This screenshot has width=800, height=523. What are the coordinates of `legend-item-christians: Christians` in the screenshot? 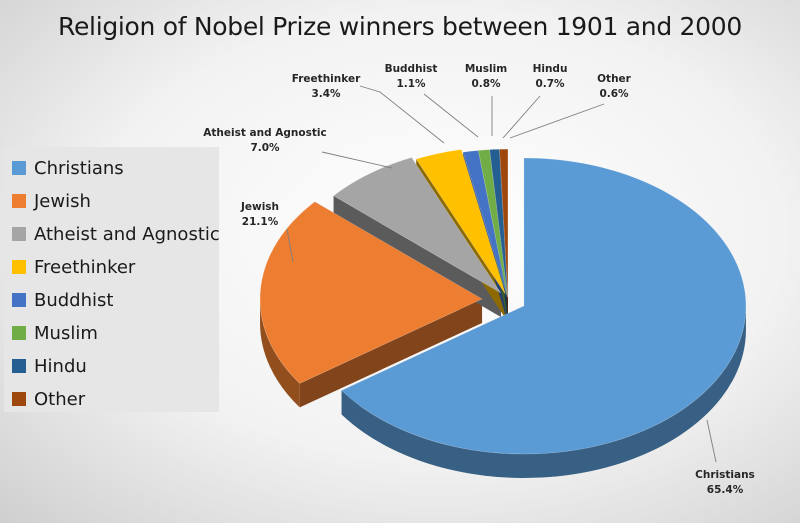 It's located at (68, 168).